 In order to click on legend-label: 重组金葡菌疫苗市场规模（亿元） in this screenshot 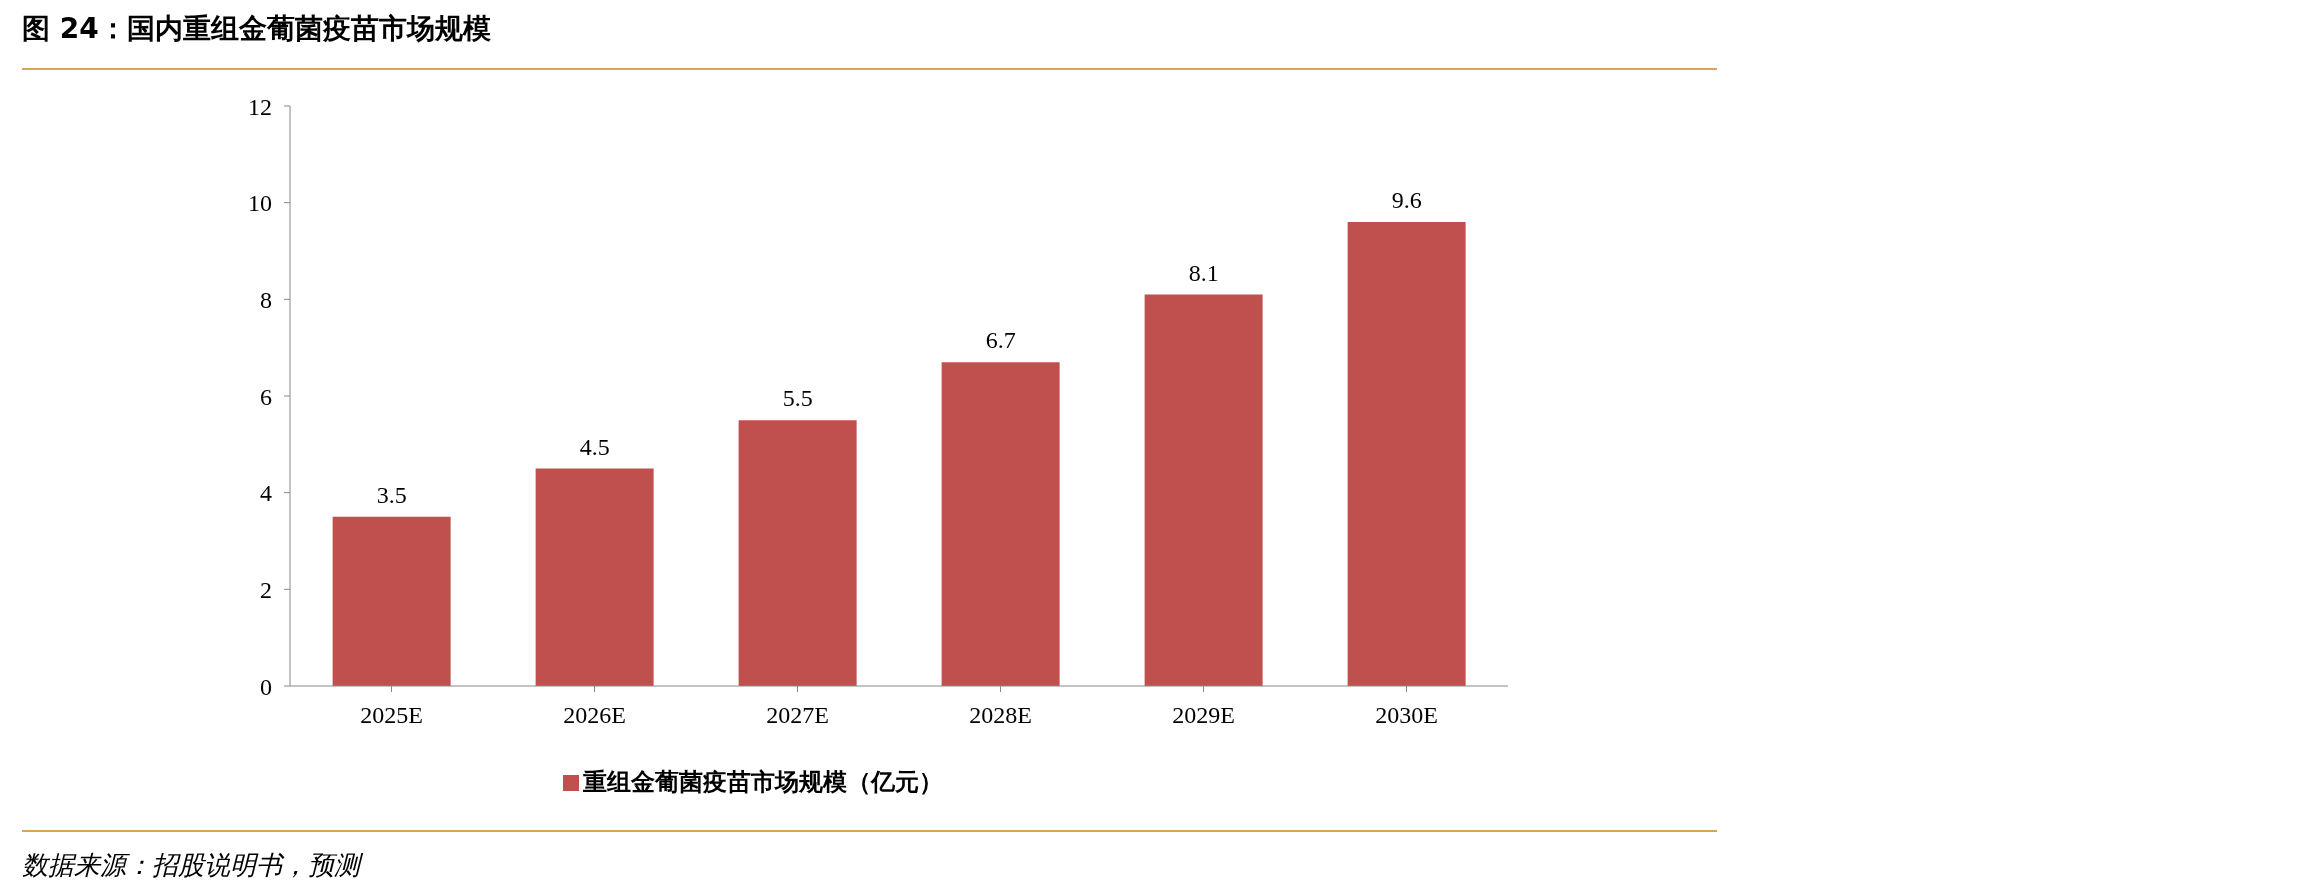, I will do `click(763, 782)`.